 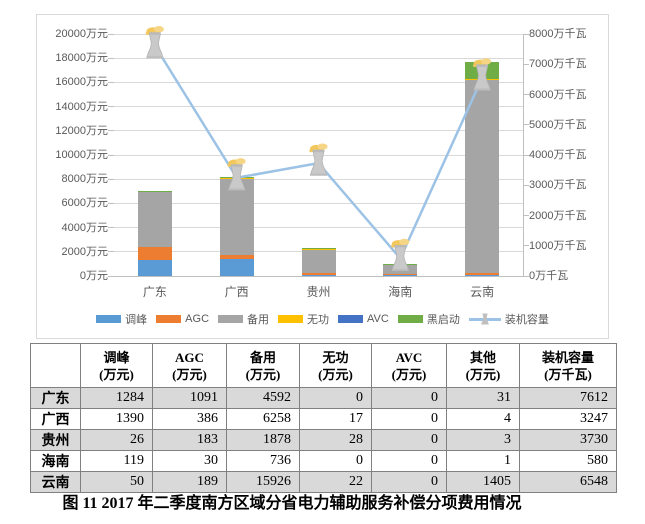 I want to click on value-cell: 1, so click(x=483, y=461).